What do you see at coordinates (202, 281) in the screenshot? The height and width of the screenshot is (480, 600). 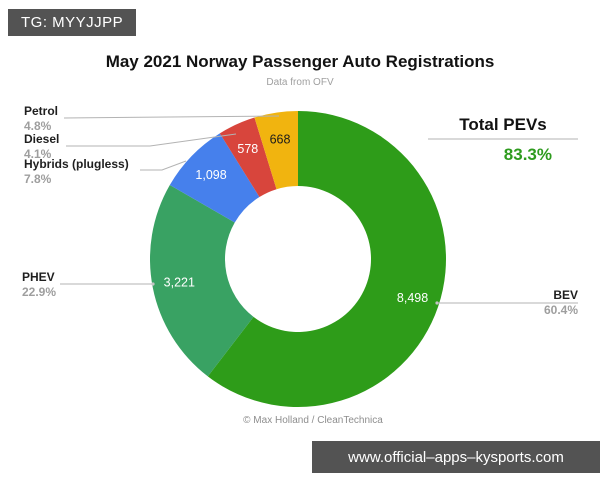 I see `pie-slice-phev` at bounding box center [202, 281].